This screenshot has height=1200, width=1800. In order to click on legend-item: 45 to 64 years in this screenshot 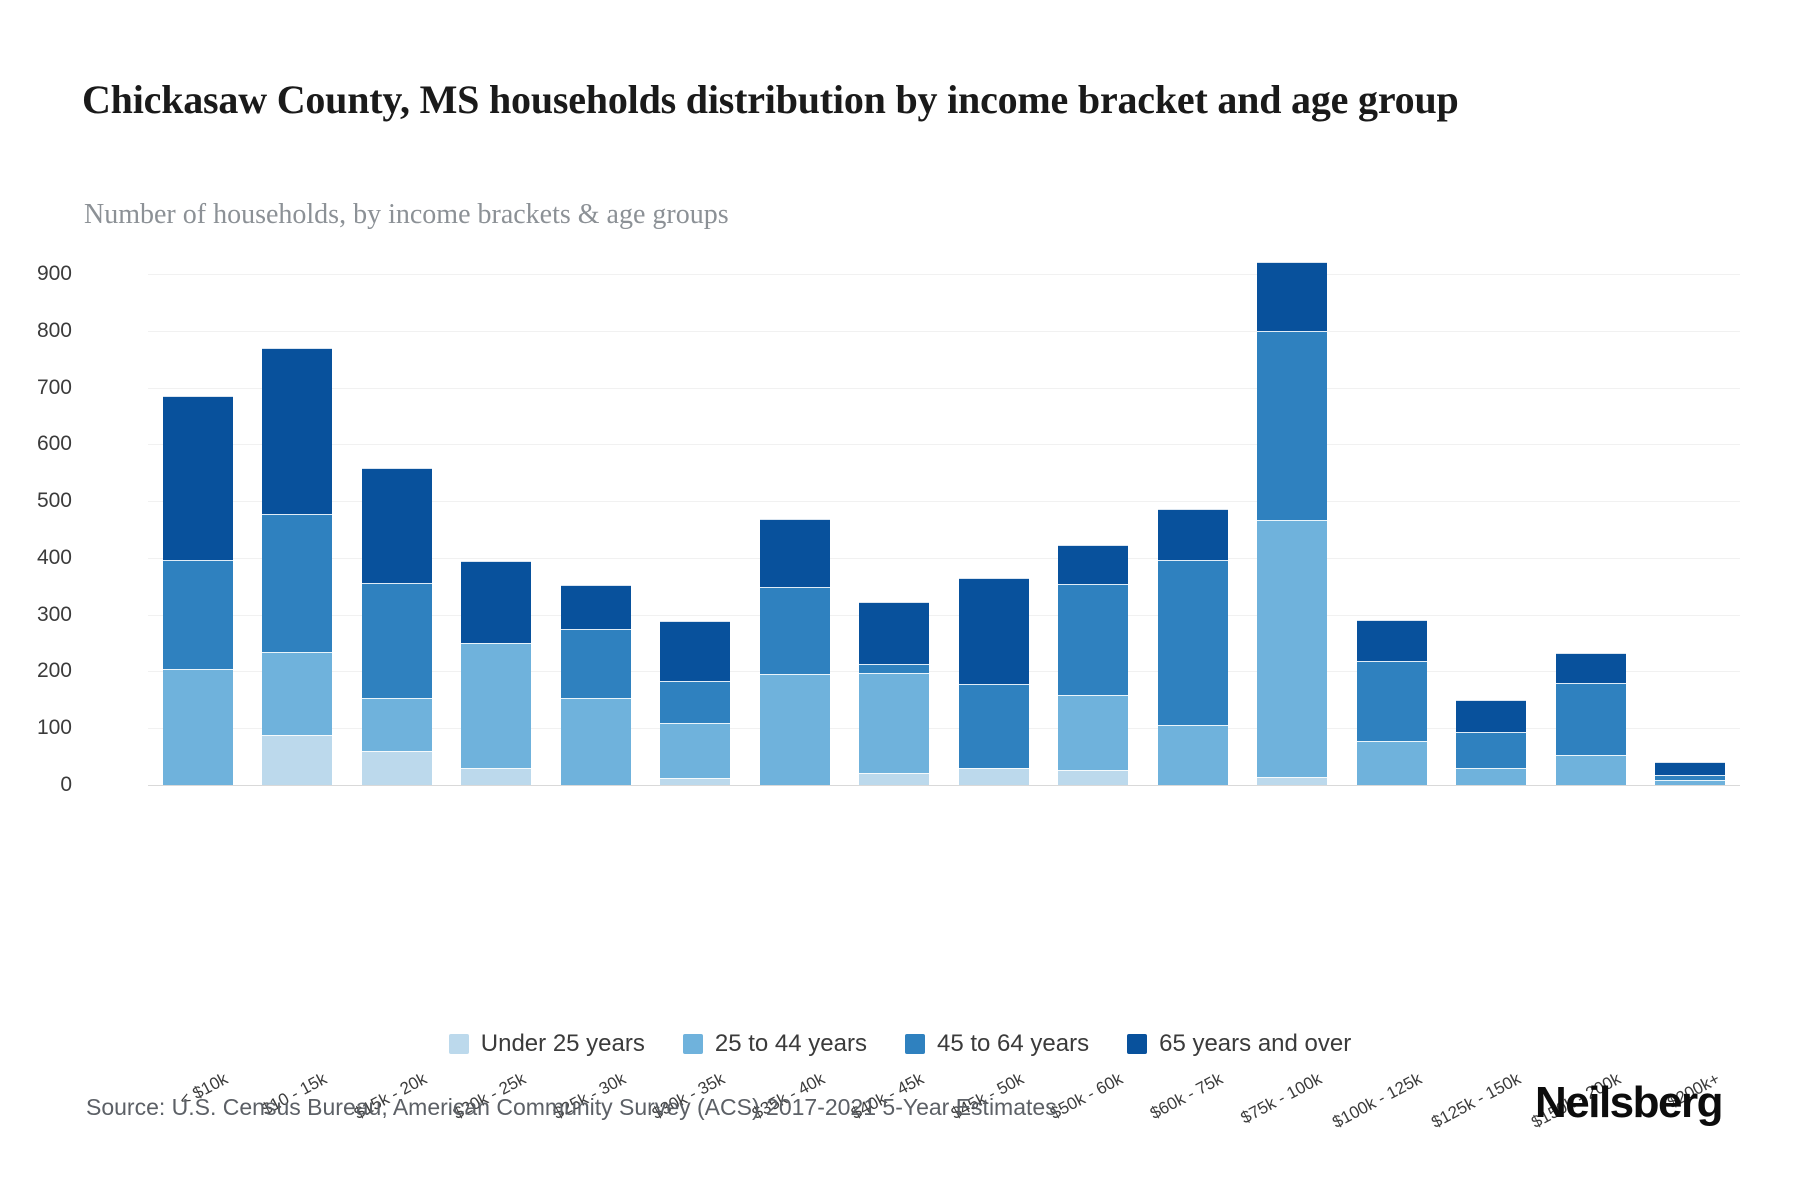, I will do `click(997, 1044)`.